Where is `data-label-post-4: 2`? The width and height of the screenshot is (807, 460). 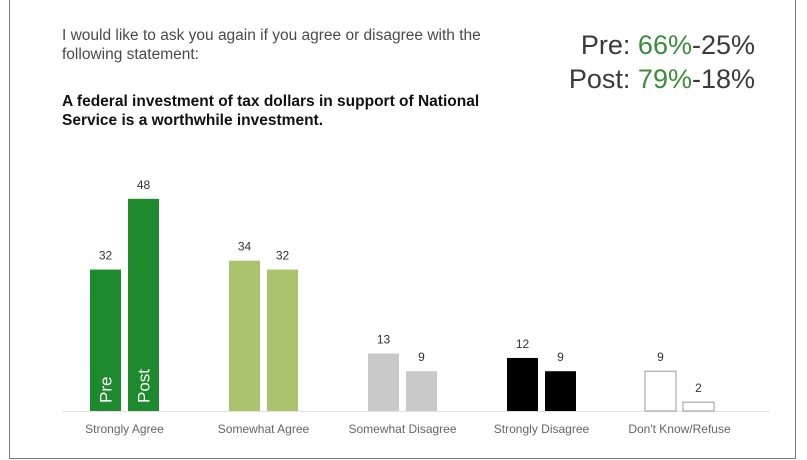 data-label-post-4: 2 is located at coordinates (698, 388).